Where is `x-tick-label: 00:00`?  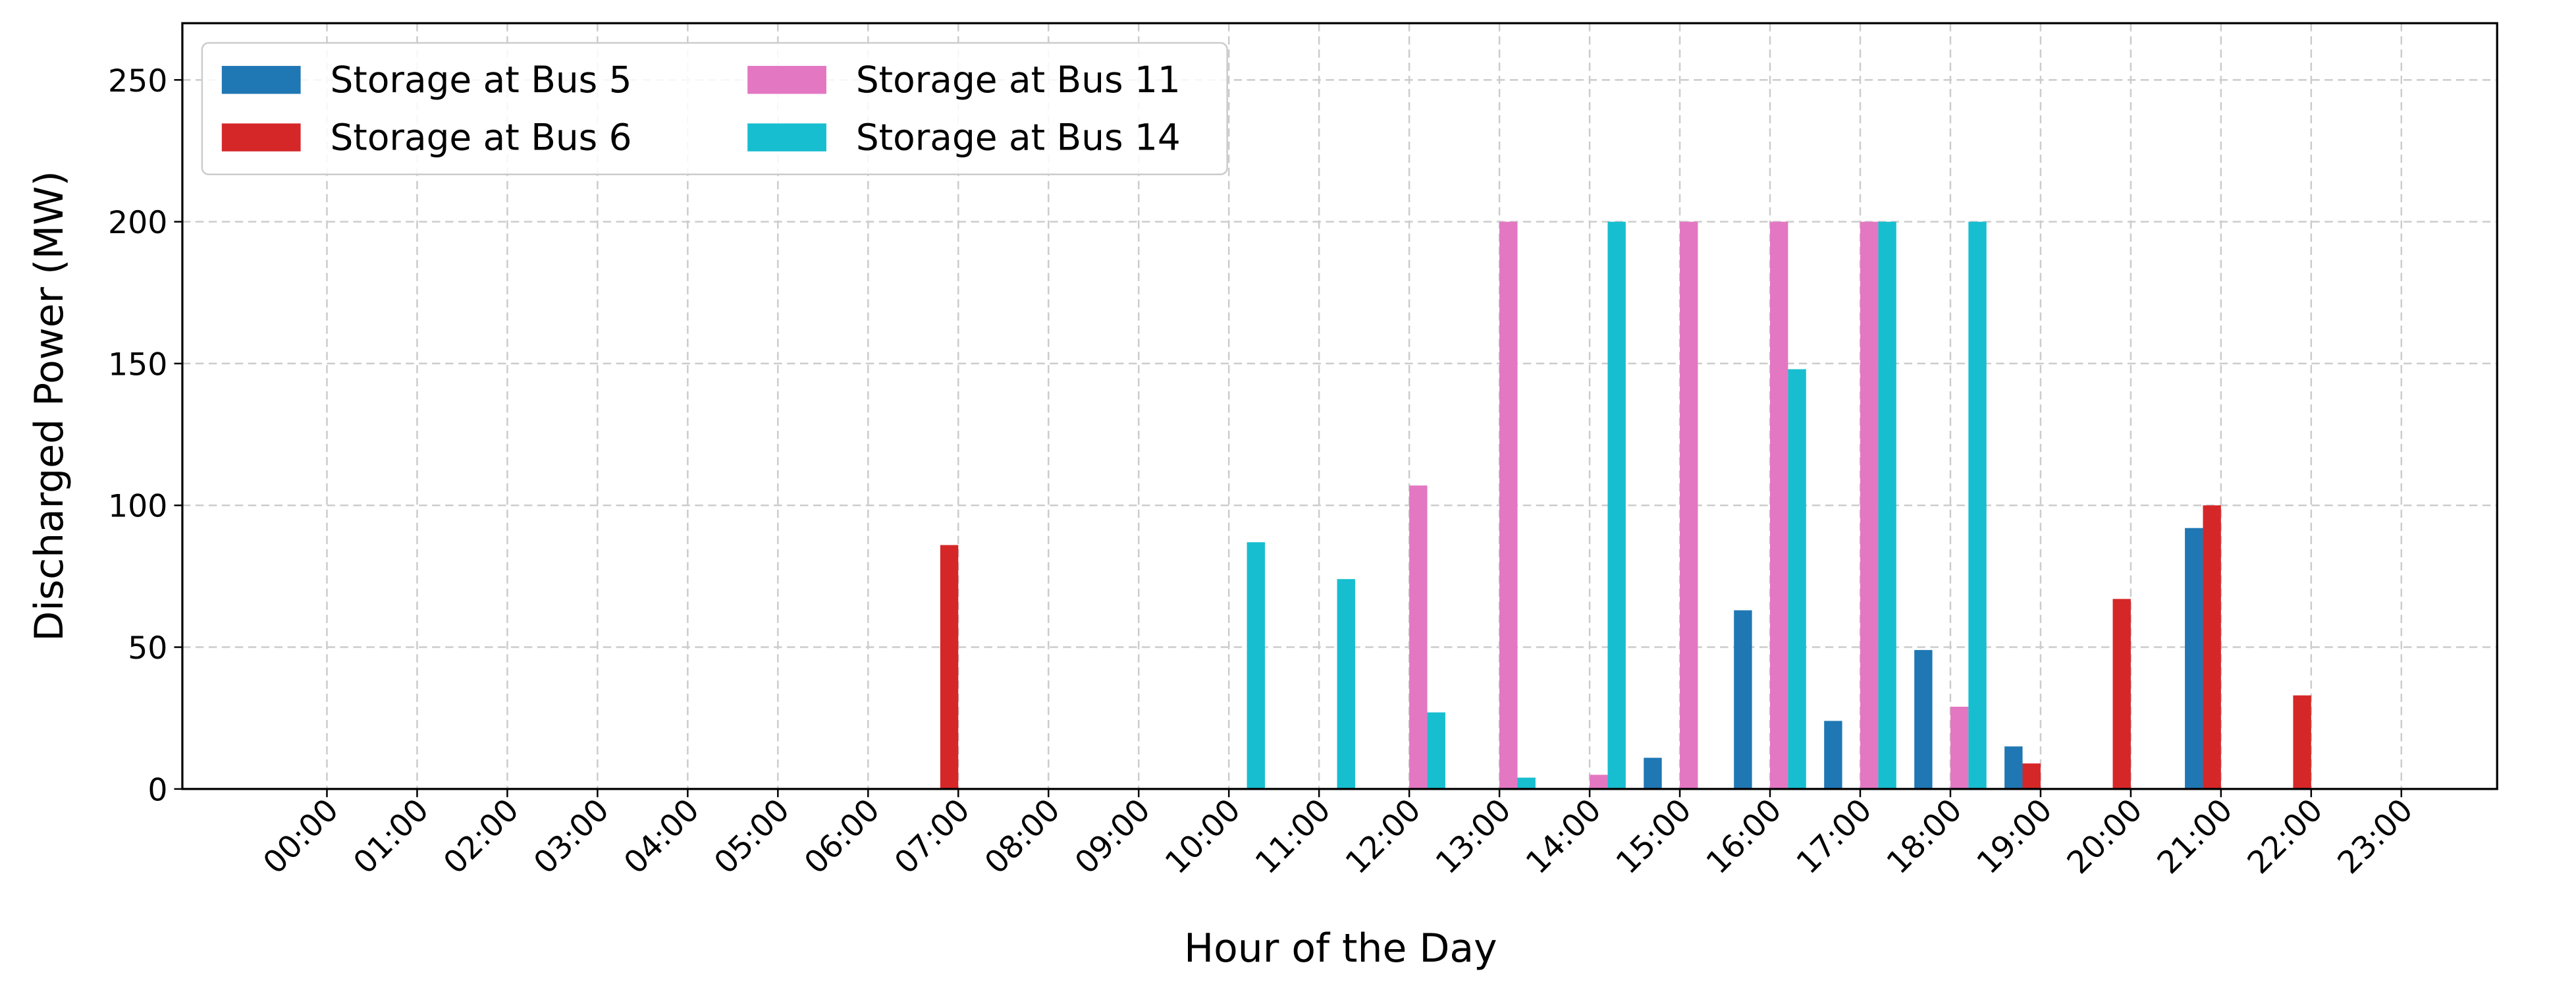 x-tick-label: 00:00 is located at coordinates (300, 836).